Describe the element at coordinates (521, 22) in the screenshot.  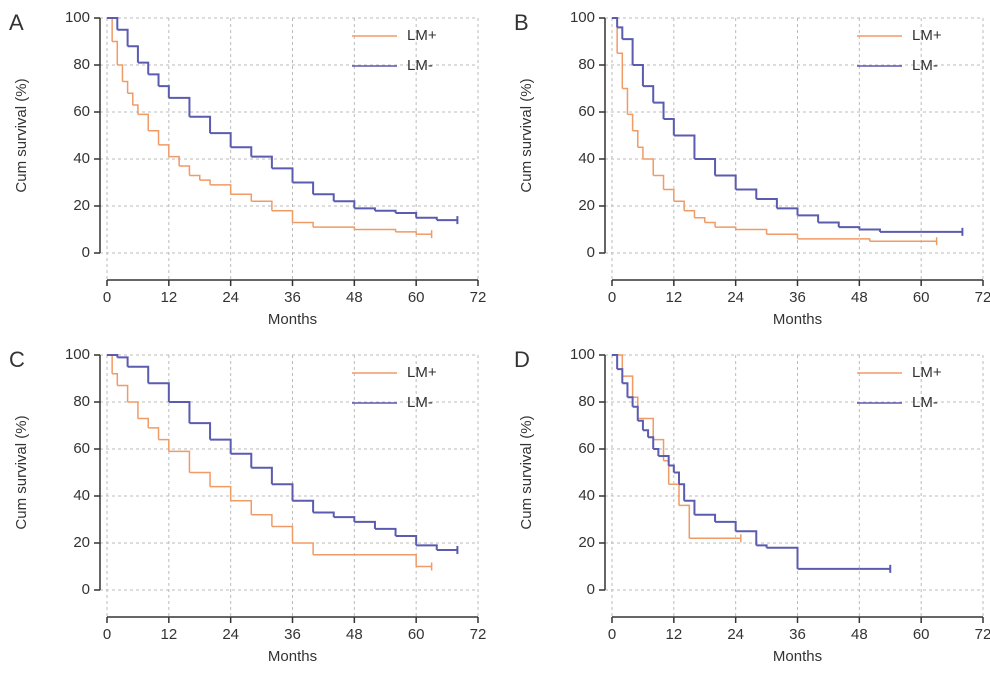
I see `panel-label: B` at that location.